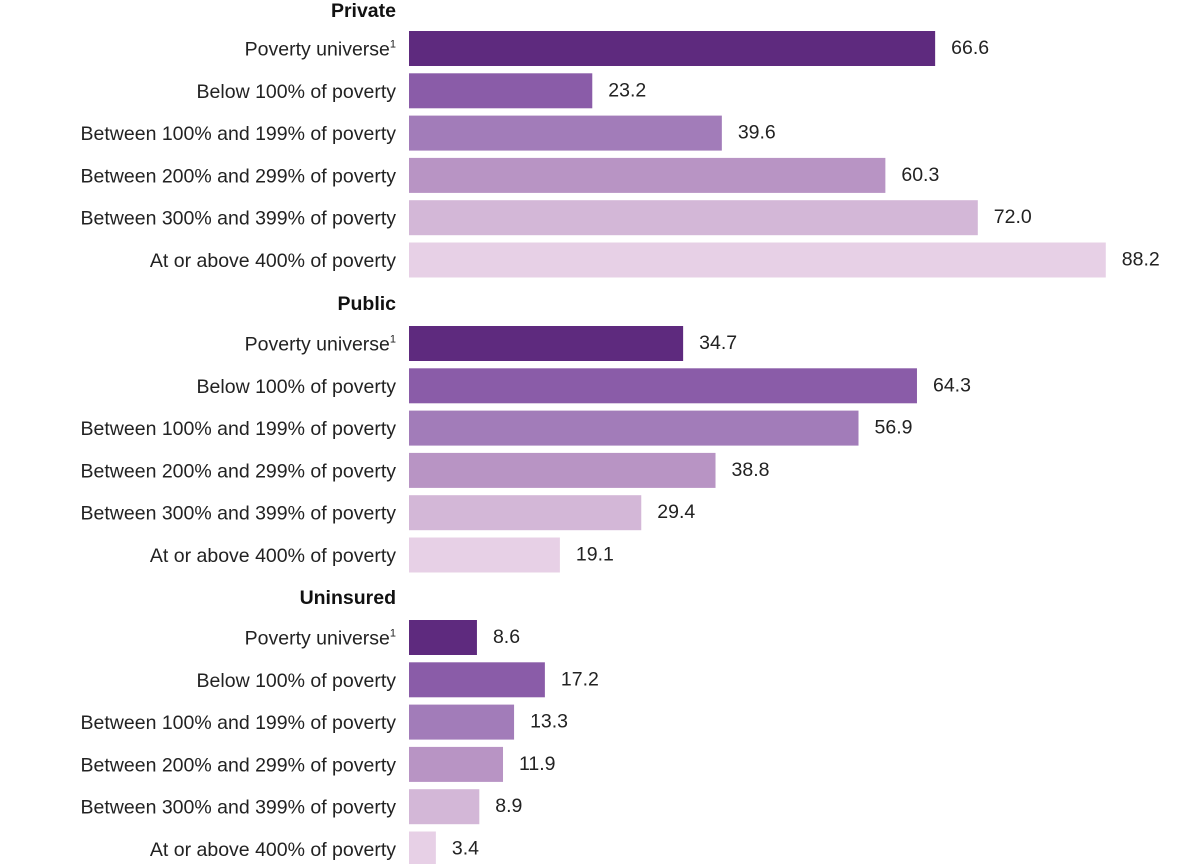  What do you see at coordinates (970, 48) in the screenshot?
I see `value-label-private-0: 66.6` at bounding box center [970, 48].